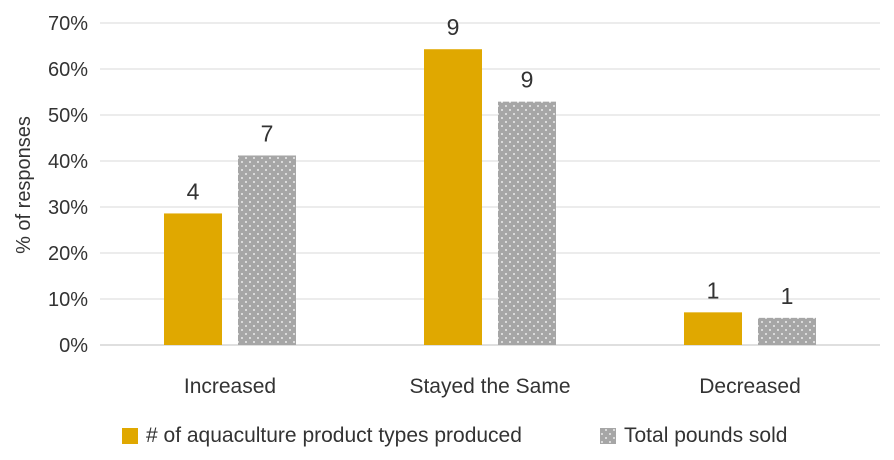  Describe the element at coordinates (68, 116) in the screenshot. I see `y-tick-label: 50%` at that location.